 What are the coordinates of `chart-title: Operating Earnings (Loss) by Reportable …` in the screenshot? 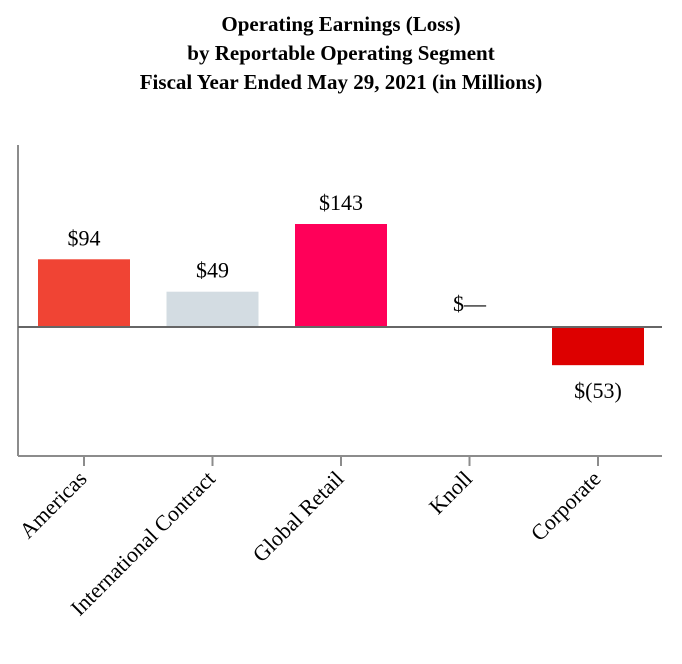 It's located at (341, 53).